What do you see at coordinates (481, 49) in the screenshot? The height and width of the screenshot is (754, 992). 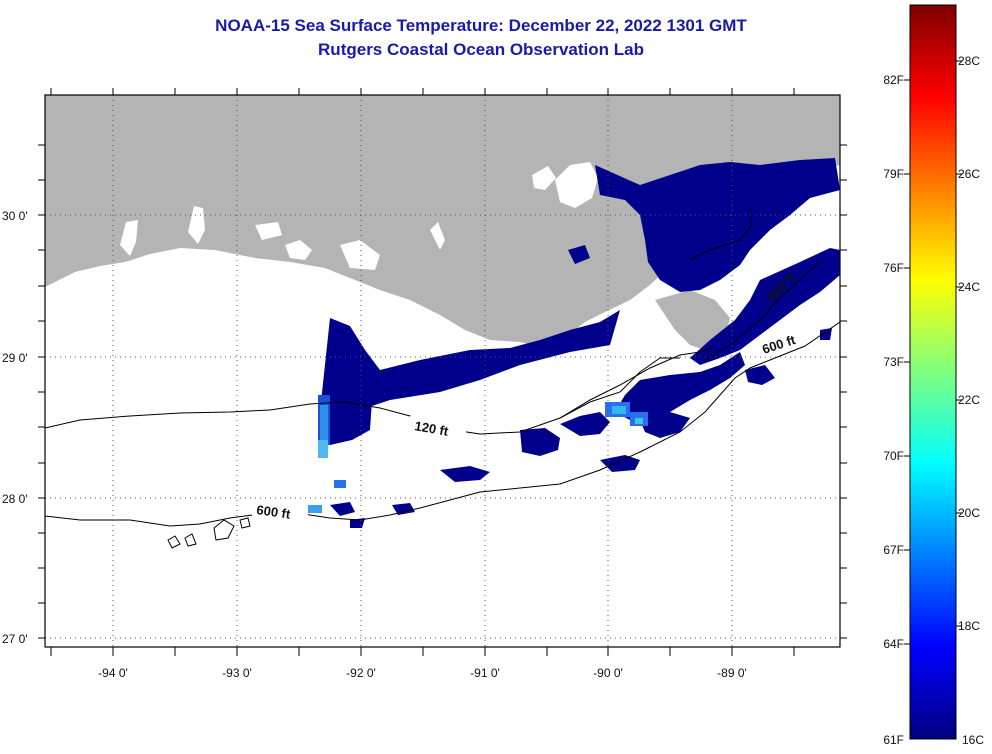 I see `map-subtitle: Rutgers Coastal Ocean Observation Lab` at bounding box center [481, 49].